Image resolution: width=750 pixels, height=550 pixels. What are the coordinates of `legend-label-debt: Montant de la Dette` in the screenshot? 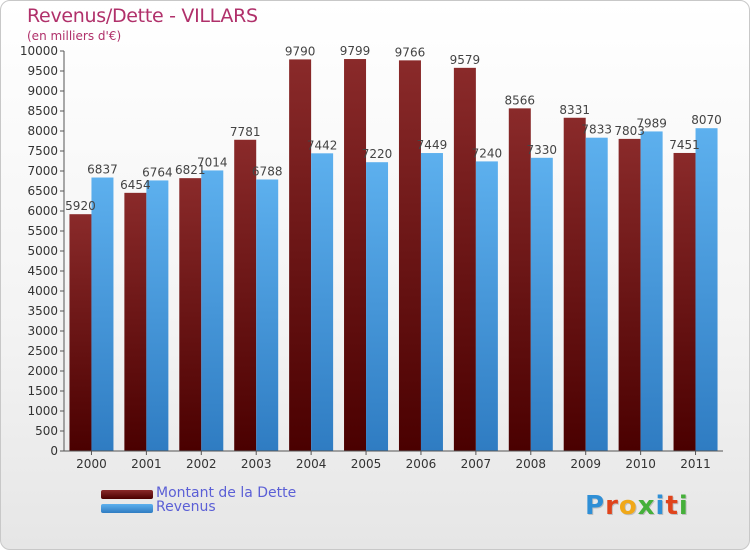 It's located at (226, 493).